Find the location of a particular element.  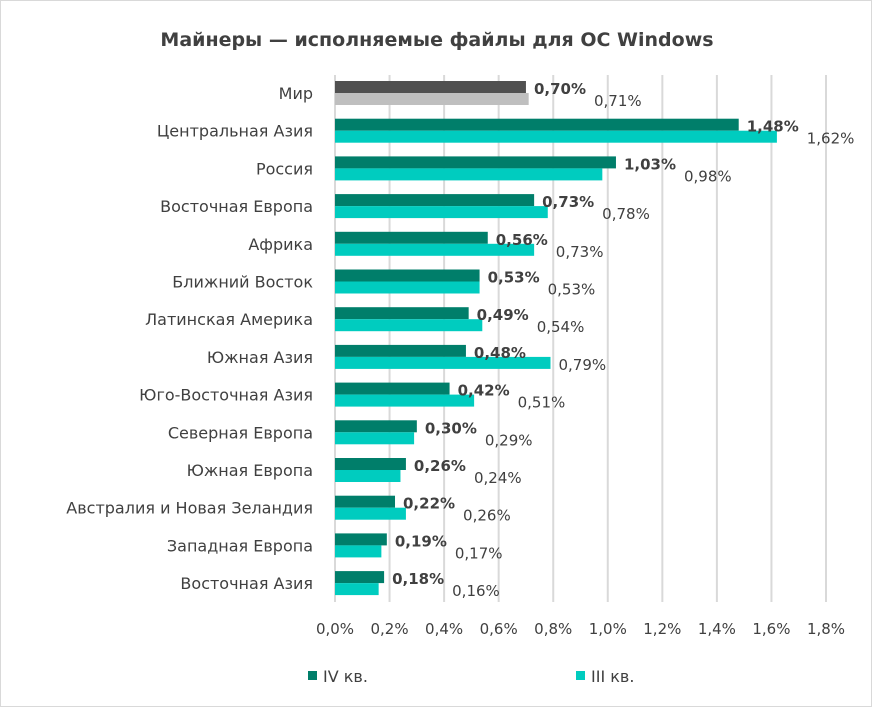

category-label: Западная Европа is located at coordinates (240, 545).